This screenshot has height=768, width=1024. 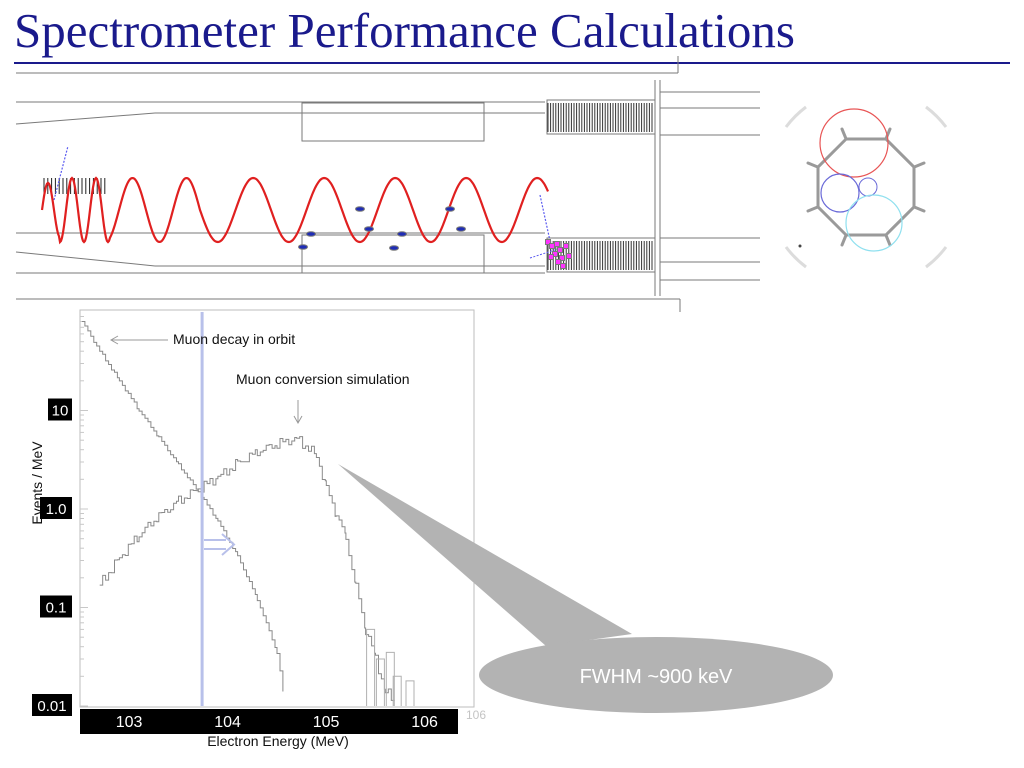 I want to click on x-tick-label-bar, so click(x=269, y=721).